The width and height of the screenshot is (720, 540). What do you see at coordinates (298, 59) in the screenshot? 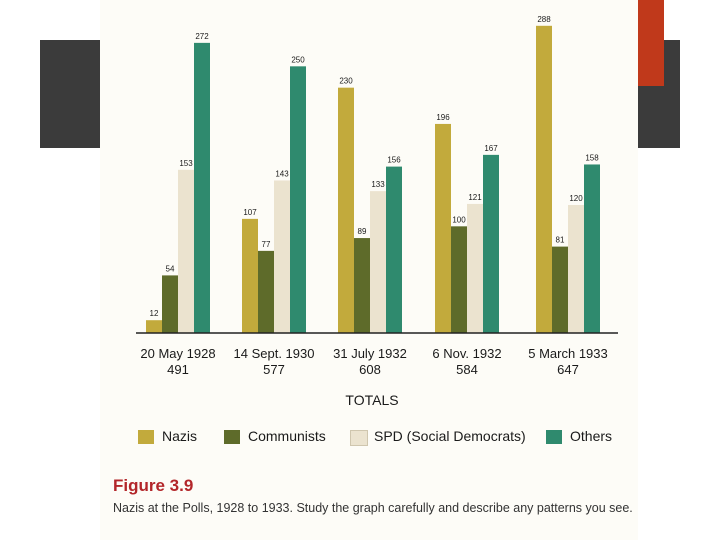
I see `value-label-others-2: 250` at bounding box center [298, 59].